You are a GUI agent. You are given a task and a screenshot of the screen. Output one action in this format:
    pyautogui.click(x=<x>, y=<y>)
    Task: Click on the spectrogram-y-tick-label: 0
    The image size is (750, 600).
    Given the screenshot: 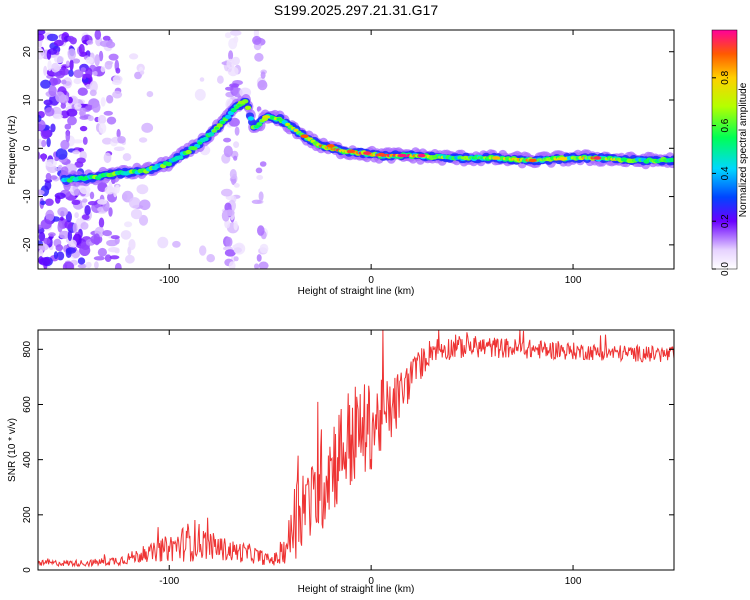 What is the action you would take?
    pyautogui.click(x=27, y=148)
    